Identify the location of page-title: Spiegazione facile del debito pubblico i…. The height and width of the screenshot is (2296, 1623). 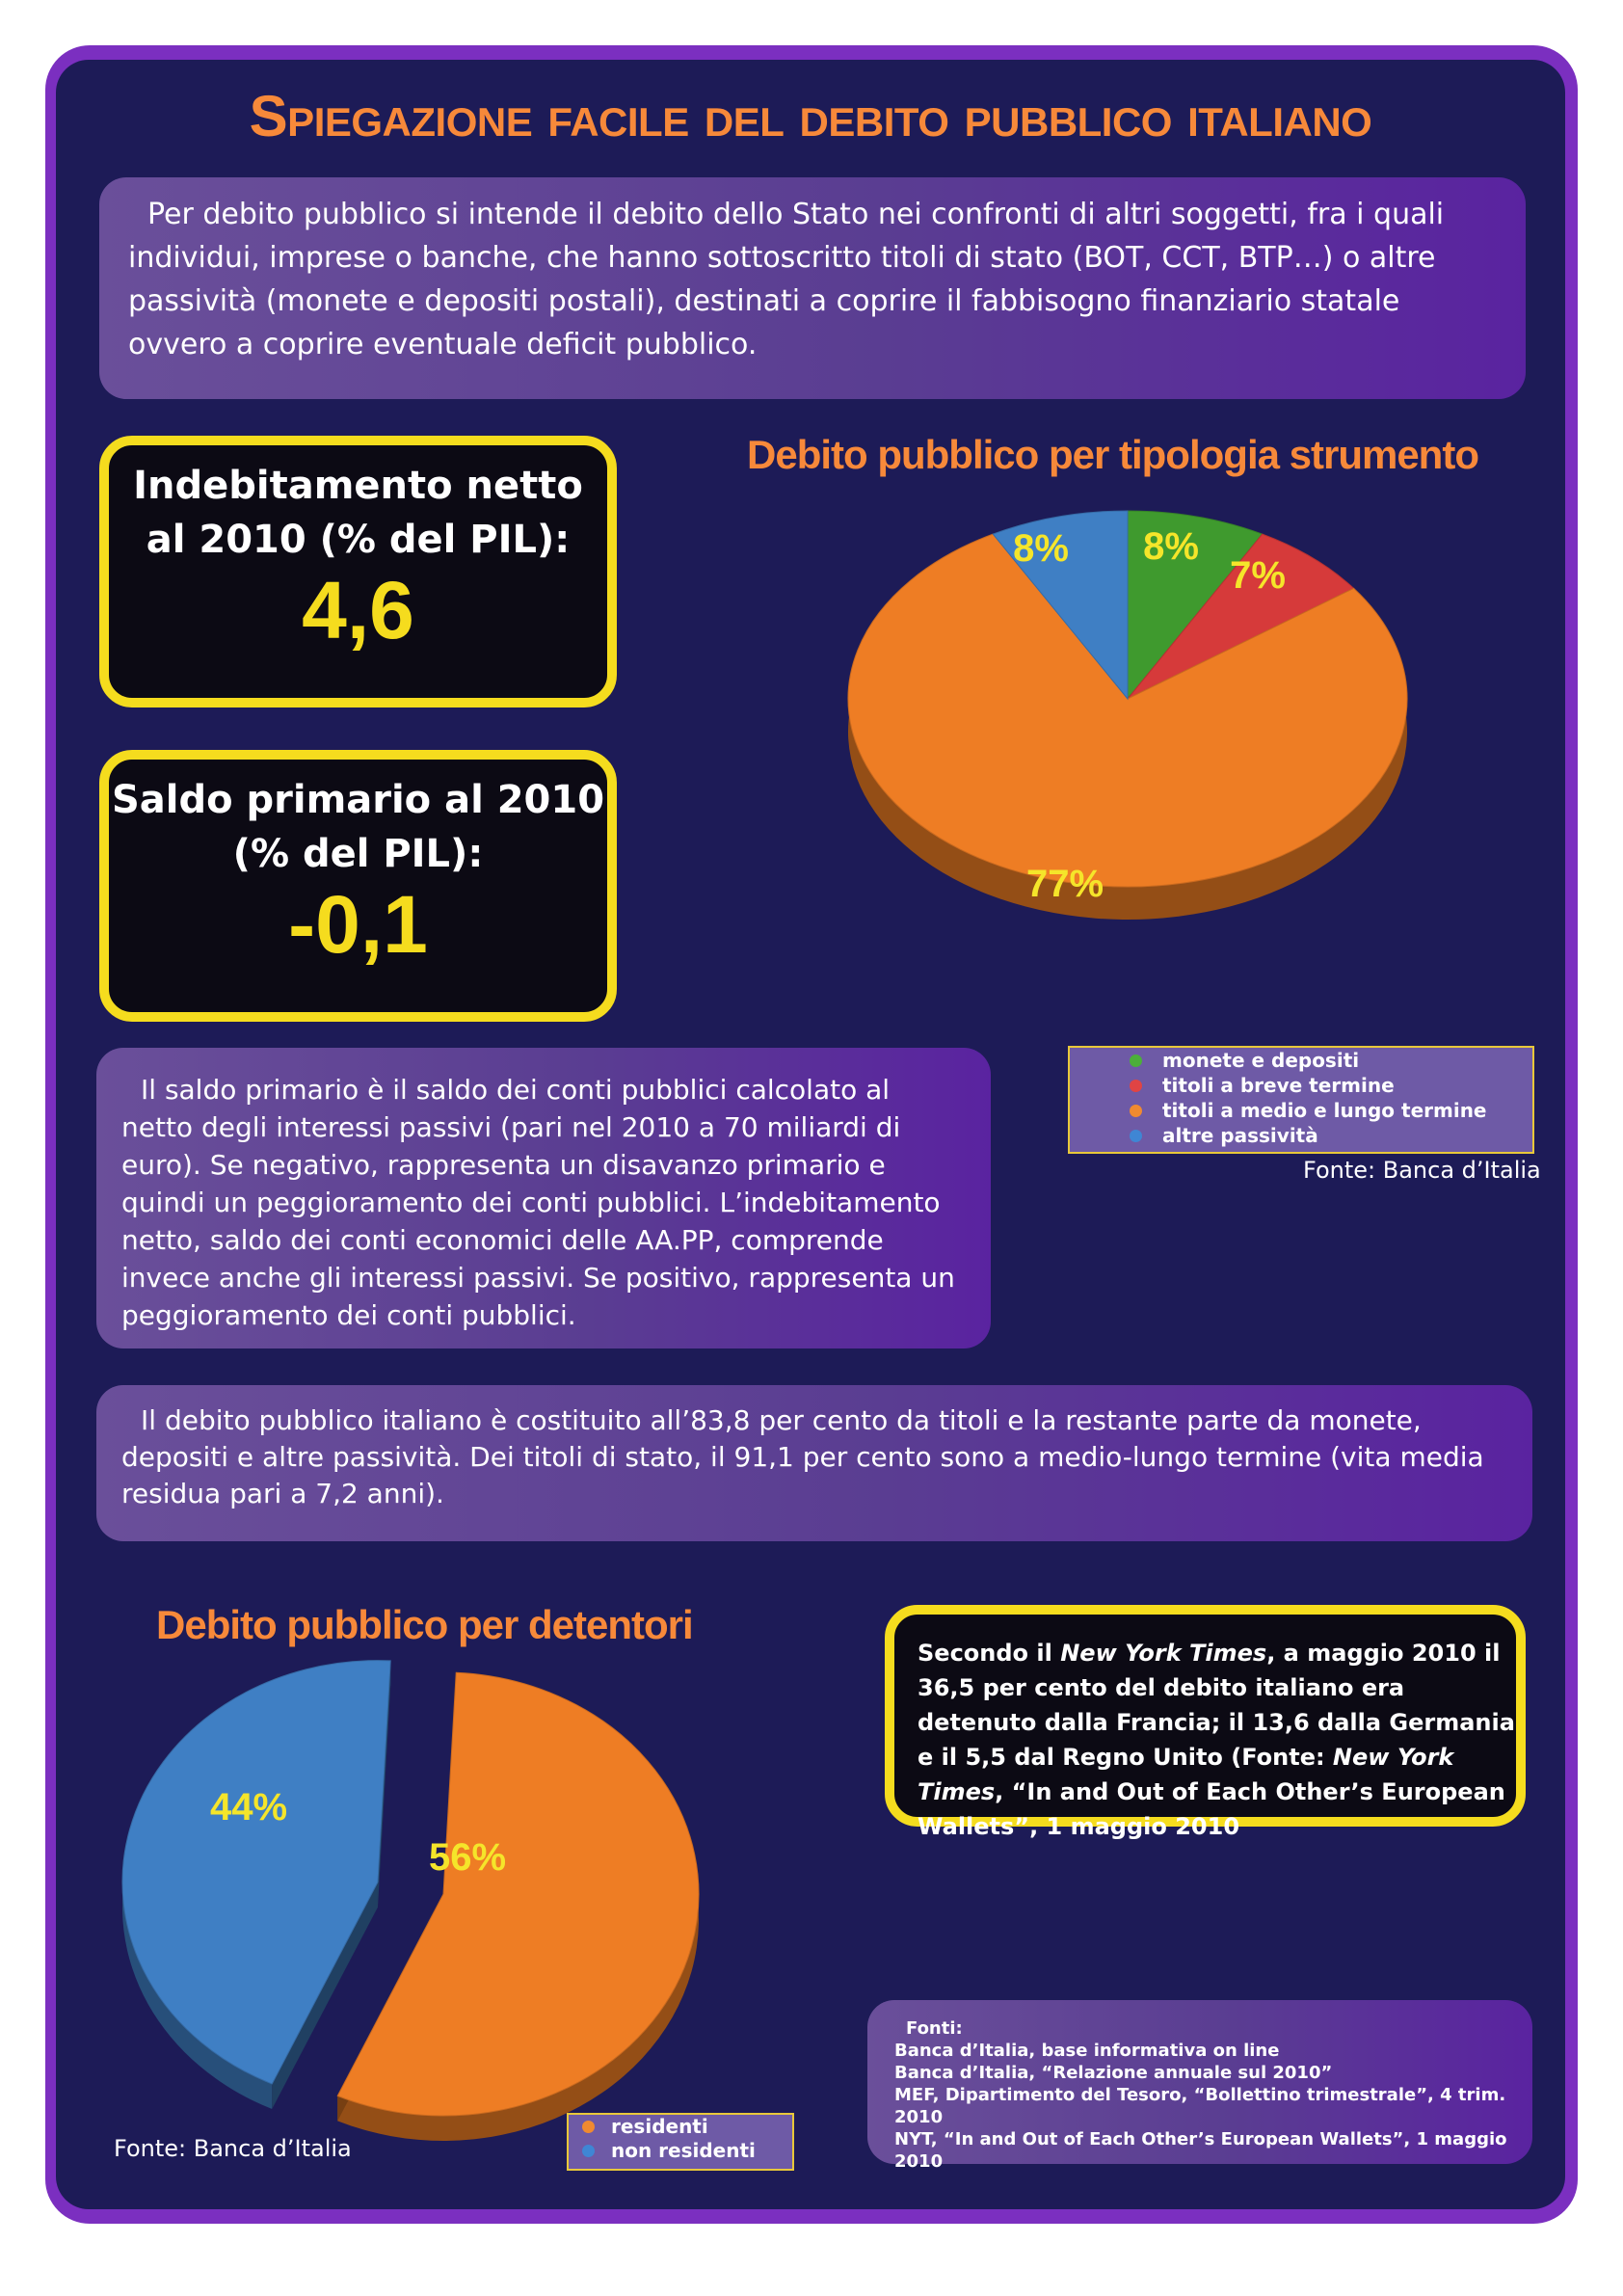
(810, 116).